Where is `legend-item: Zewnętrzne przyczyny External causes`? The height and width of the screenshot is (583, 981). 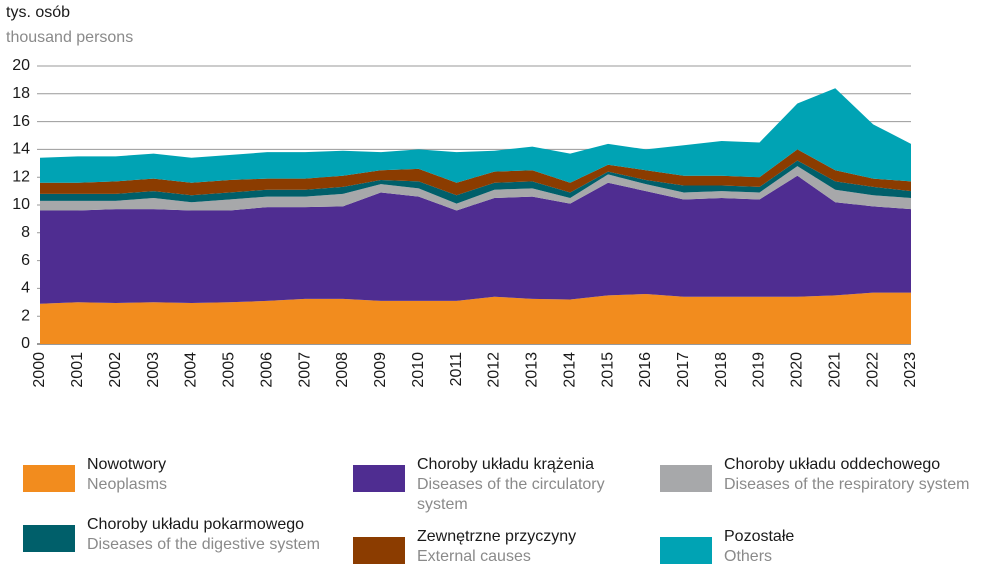 legend-item: Zewnętrzne przyczyny External causes is located at coordinates (500, 547).